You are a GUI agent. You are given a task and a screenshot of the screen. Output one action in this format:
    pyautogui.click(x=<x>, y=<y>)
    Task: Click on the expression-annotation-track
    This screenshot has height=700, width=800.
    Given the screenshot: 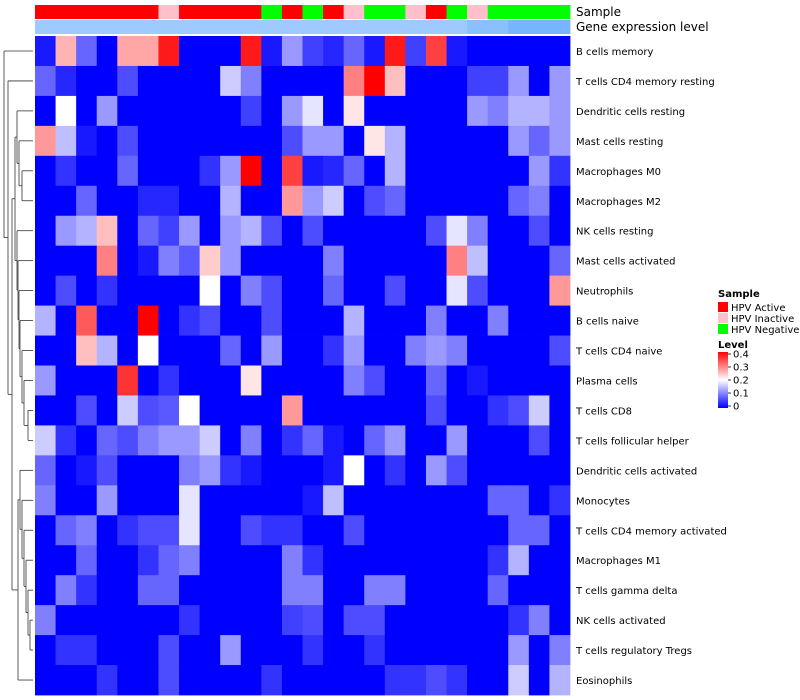 What is the action you would take?
    pyautogui.click(x=303, y=27)
    